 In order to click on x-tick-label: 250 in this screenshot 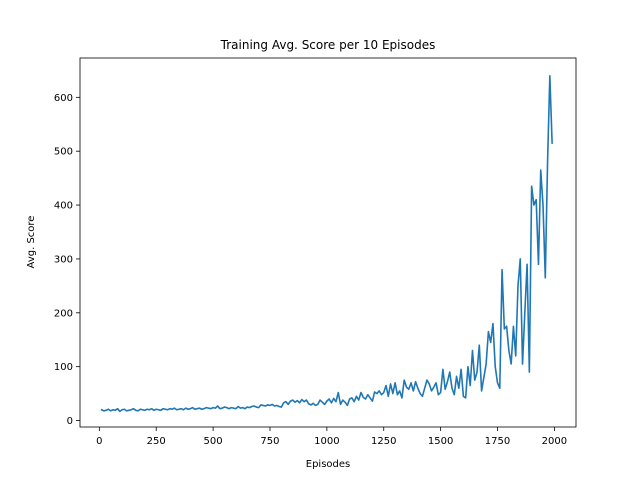, I will do `click(156, 441)`.